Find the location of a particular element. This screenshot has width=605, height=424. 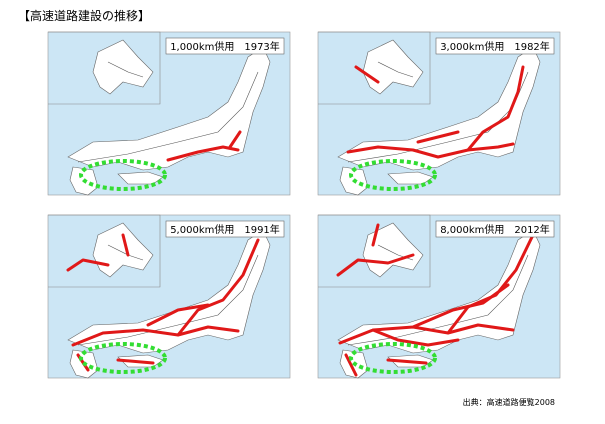

panel-label: 1,000km供用 1973年 is located at coordinates (225, 46).